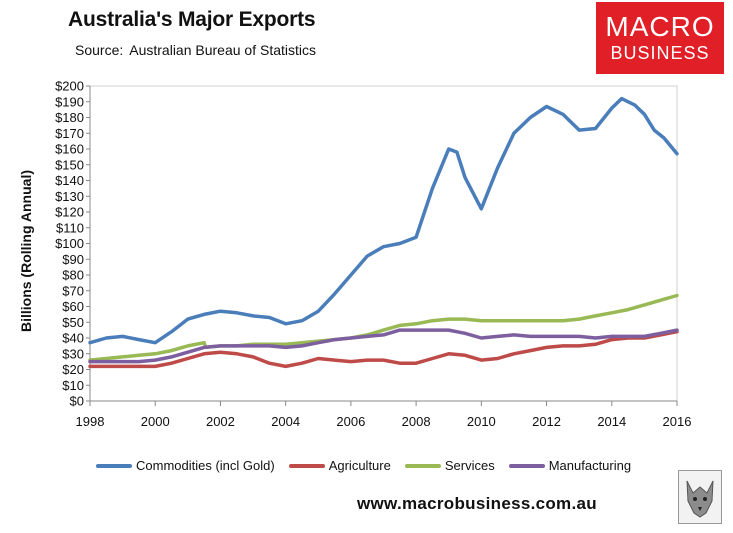 Image resolution: width=733 pixels, height=533 pixels. What do you see at coordinates (422, 465) in the screenshot?
I see `legend-swatch-services` at bounding box center [422, 465].